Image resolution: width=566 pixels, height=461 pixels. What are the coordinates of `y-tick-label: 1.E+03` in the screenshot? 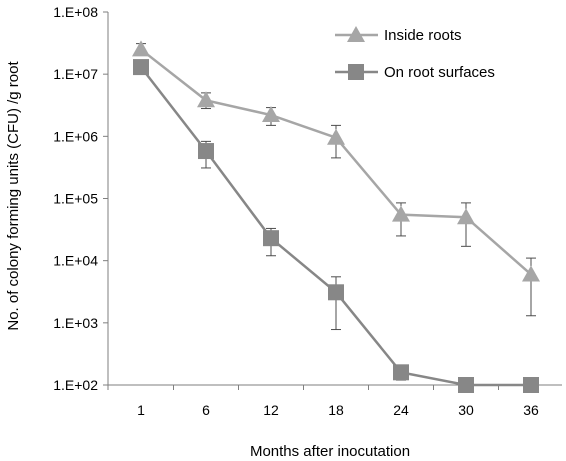 It's located at (75, 323).